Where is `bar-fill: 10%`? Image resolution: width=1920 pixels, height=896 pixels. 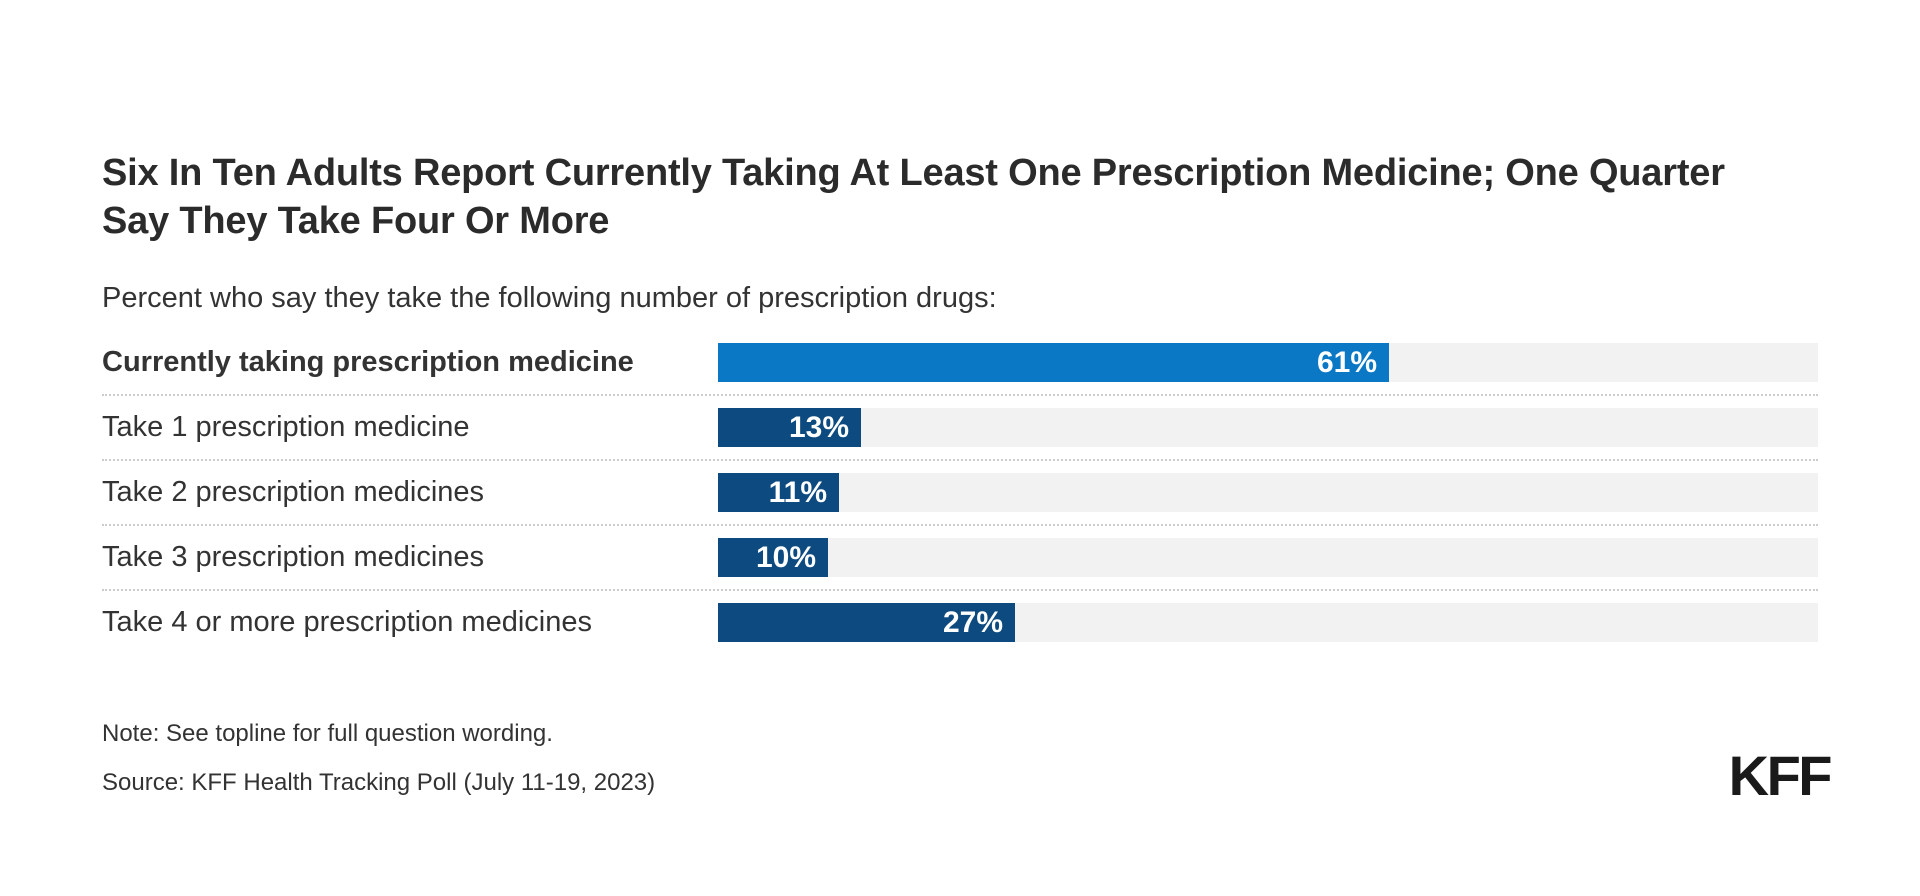 bar-fill: 10% is located at coordinates (773, 558).